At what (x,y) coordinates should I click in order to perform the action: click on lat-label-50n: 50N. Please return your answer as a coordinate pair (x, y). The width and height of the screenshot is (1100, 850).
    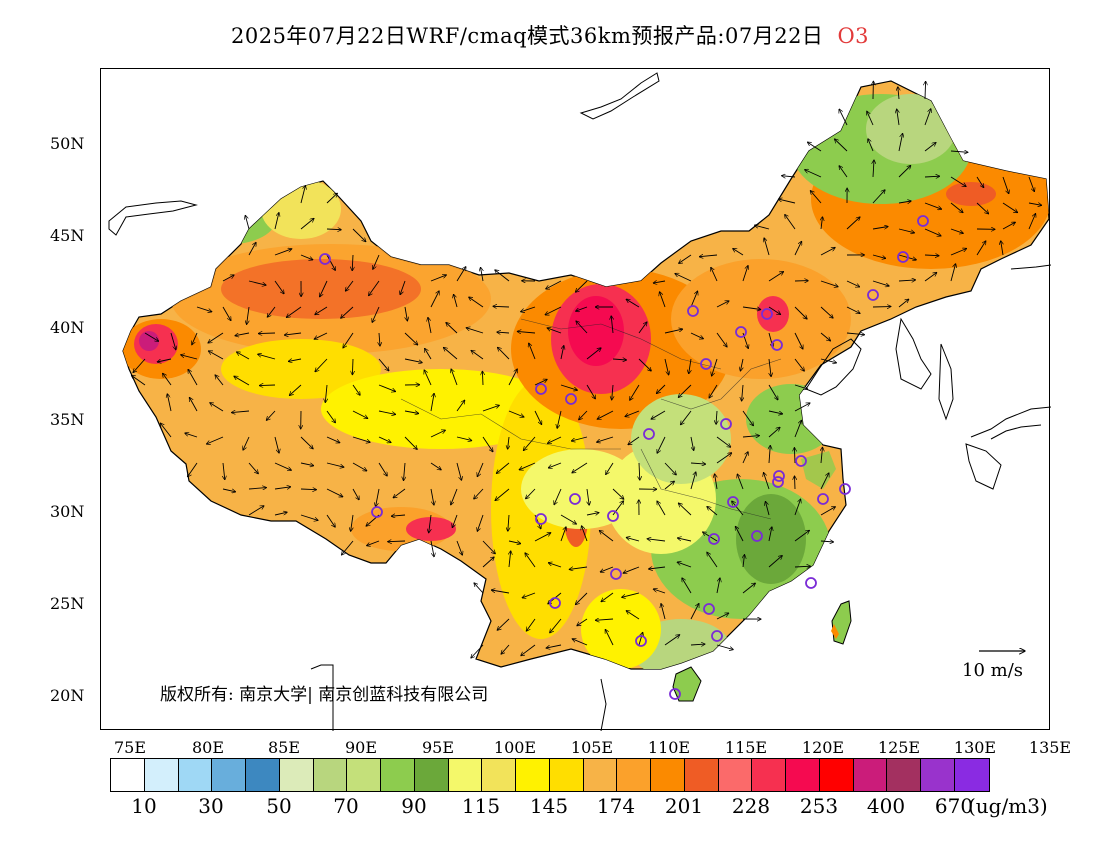
    Looking at the image, I should click on (67, 143).